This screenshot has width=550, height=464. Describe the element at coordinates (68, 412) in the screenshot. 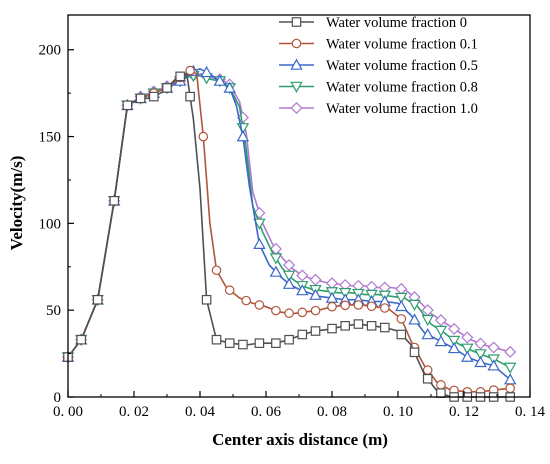

I see `x-tick-label-0: 0. 00` at that location.